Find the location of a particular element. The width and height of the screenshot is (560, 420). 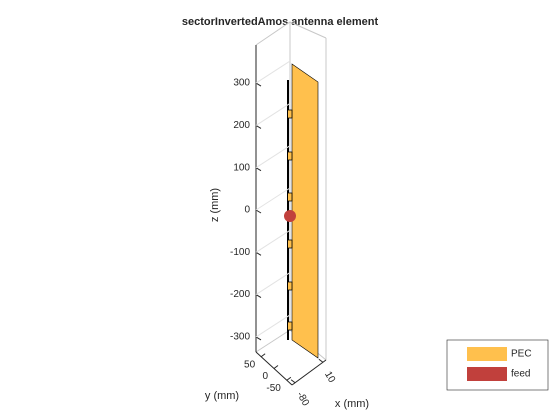

x-axis is located at coordinates (309, 372).